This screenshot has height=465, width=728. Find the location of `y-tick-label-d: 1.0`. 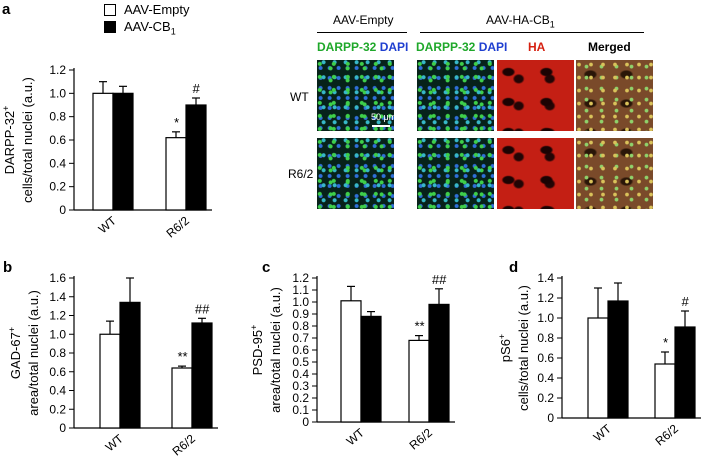

y-tick-label-d: 1.0 is located at coordinates (545, 318).